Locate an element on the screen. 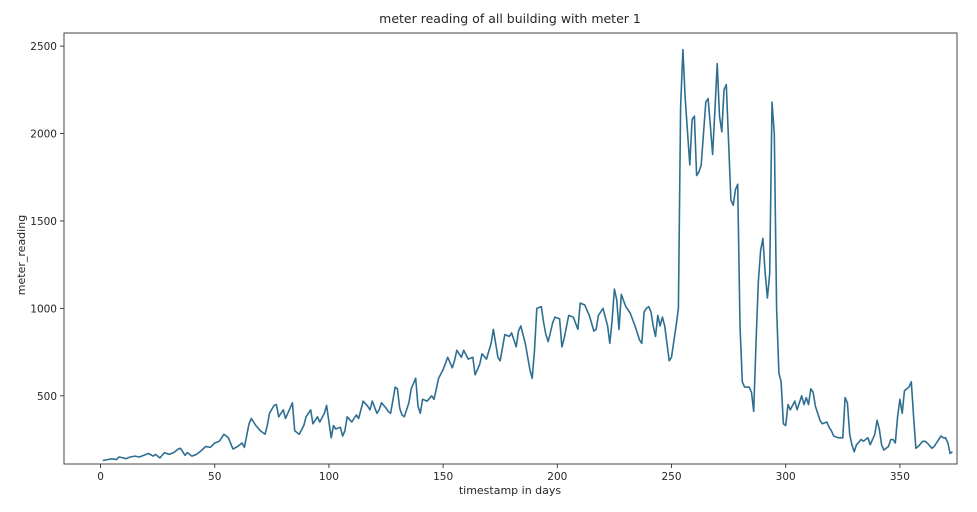 This screenshot has height=512, width=977. x-tick-label: 0 is located at coordinates (100, 477).